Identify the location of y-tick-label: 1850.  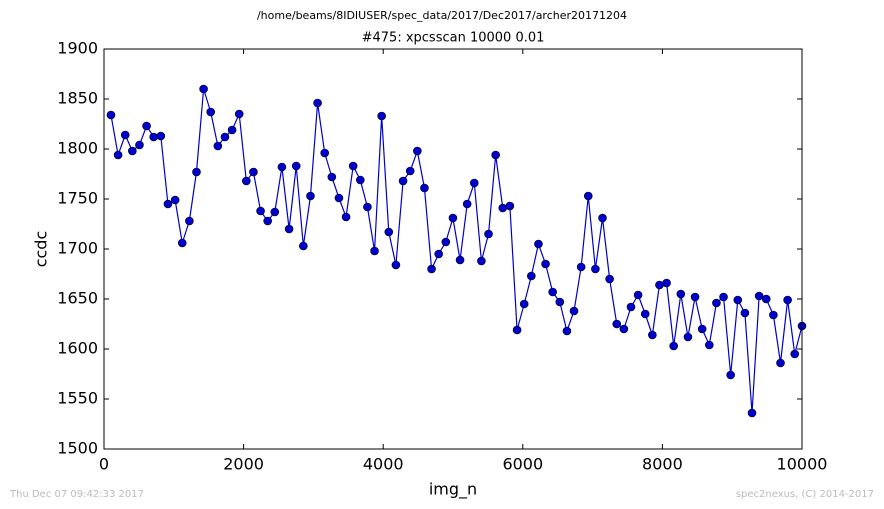
(77, 98).